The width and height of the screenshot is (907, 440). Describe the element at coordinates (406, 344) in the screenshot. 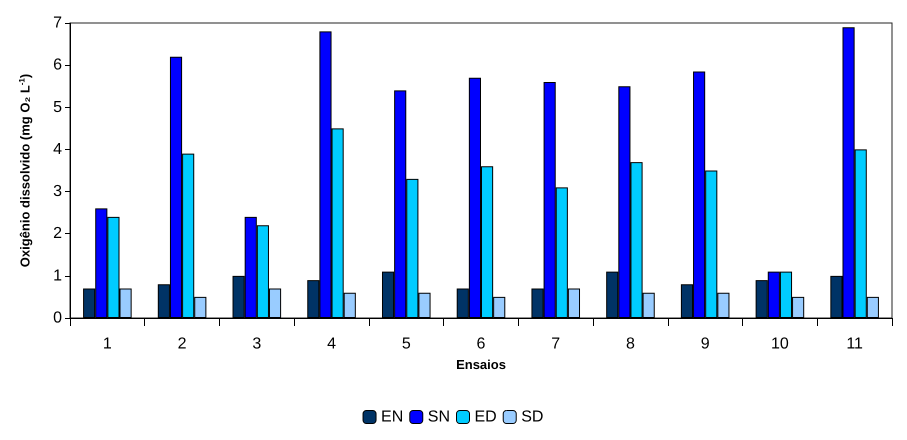

I see `x-tick-label: 5` at that location.